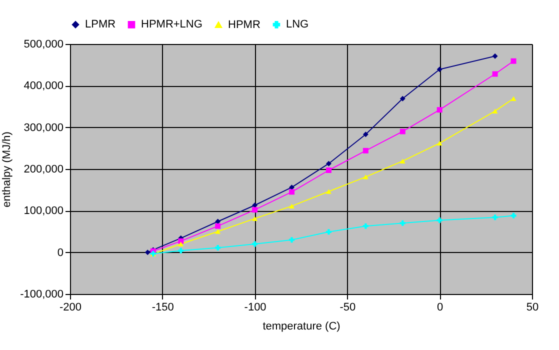  I want to click on y-tick-label: 200,000, so click(44, 170).